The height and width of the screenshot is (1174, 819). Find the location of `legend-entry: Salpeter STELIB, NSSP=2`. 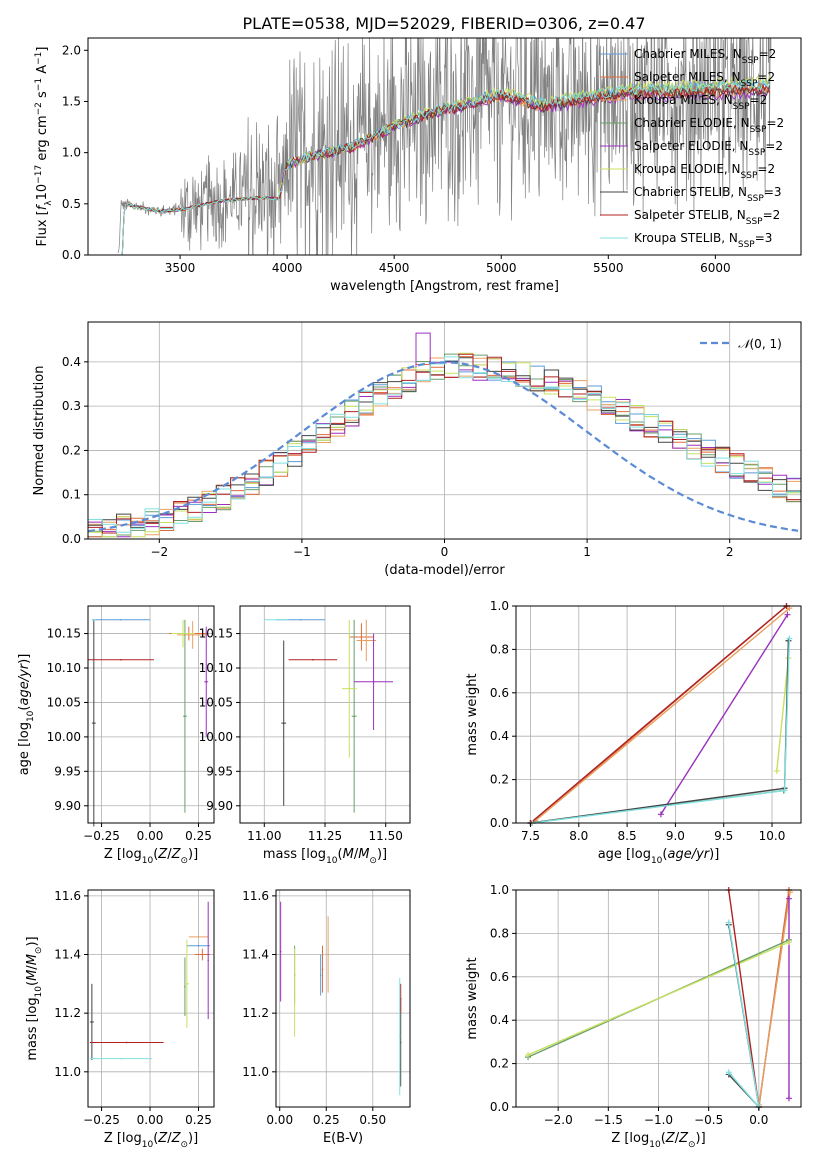

legend-entry: Salpeter STELIB, NSSP=2 is located at coordinates (707, 217).